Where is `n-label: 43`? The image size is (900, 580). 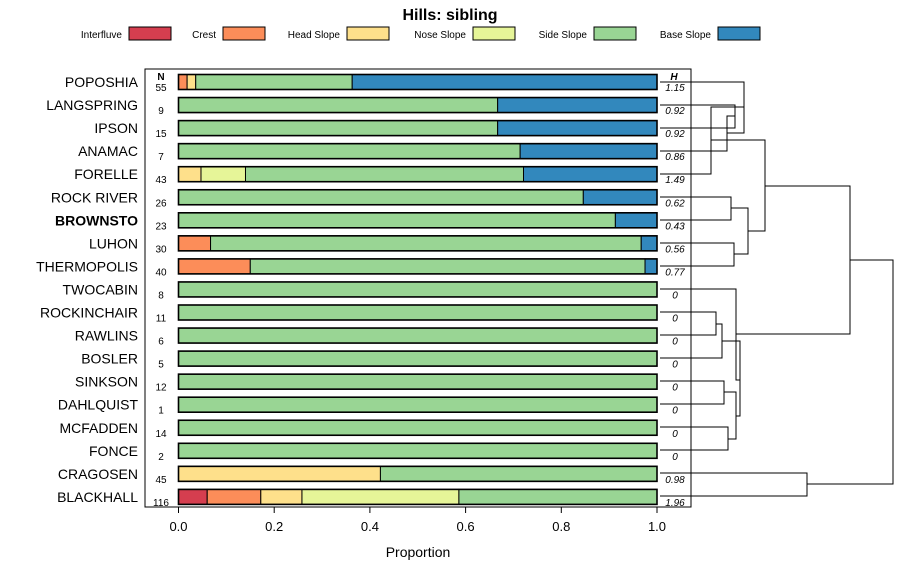 n-label: 43 is located at coordinates (161, 180).